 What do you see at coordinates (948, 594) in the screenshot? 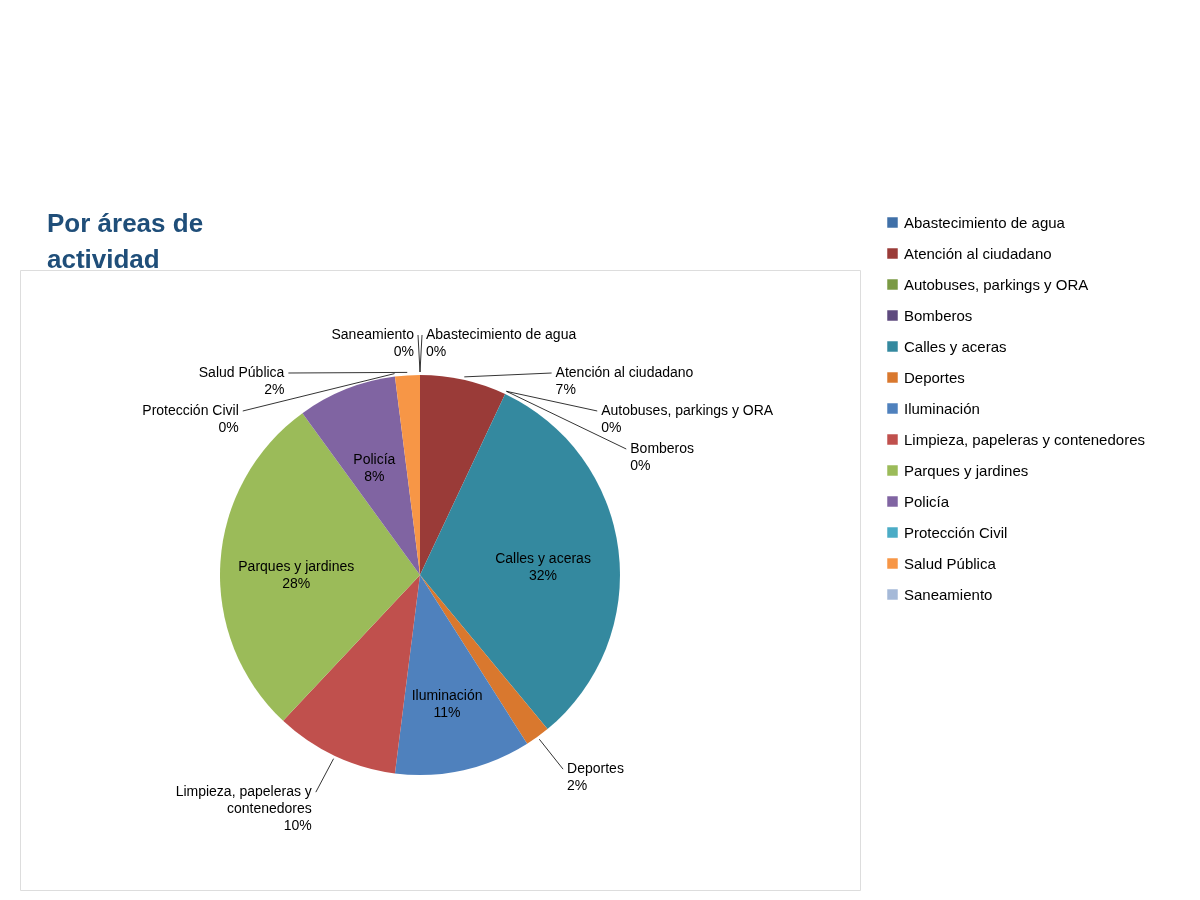
I see `legend-label: Saneamiento` at bounding box center [948, 594].